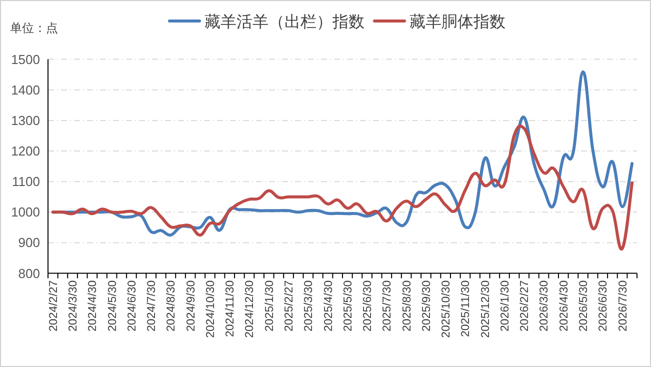 The width and height of the screenshot is (651, 367). I want to click on x-tick-label: 2024/10/30, so click(210, 309).